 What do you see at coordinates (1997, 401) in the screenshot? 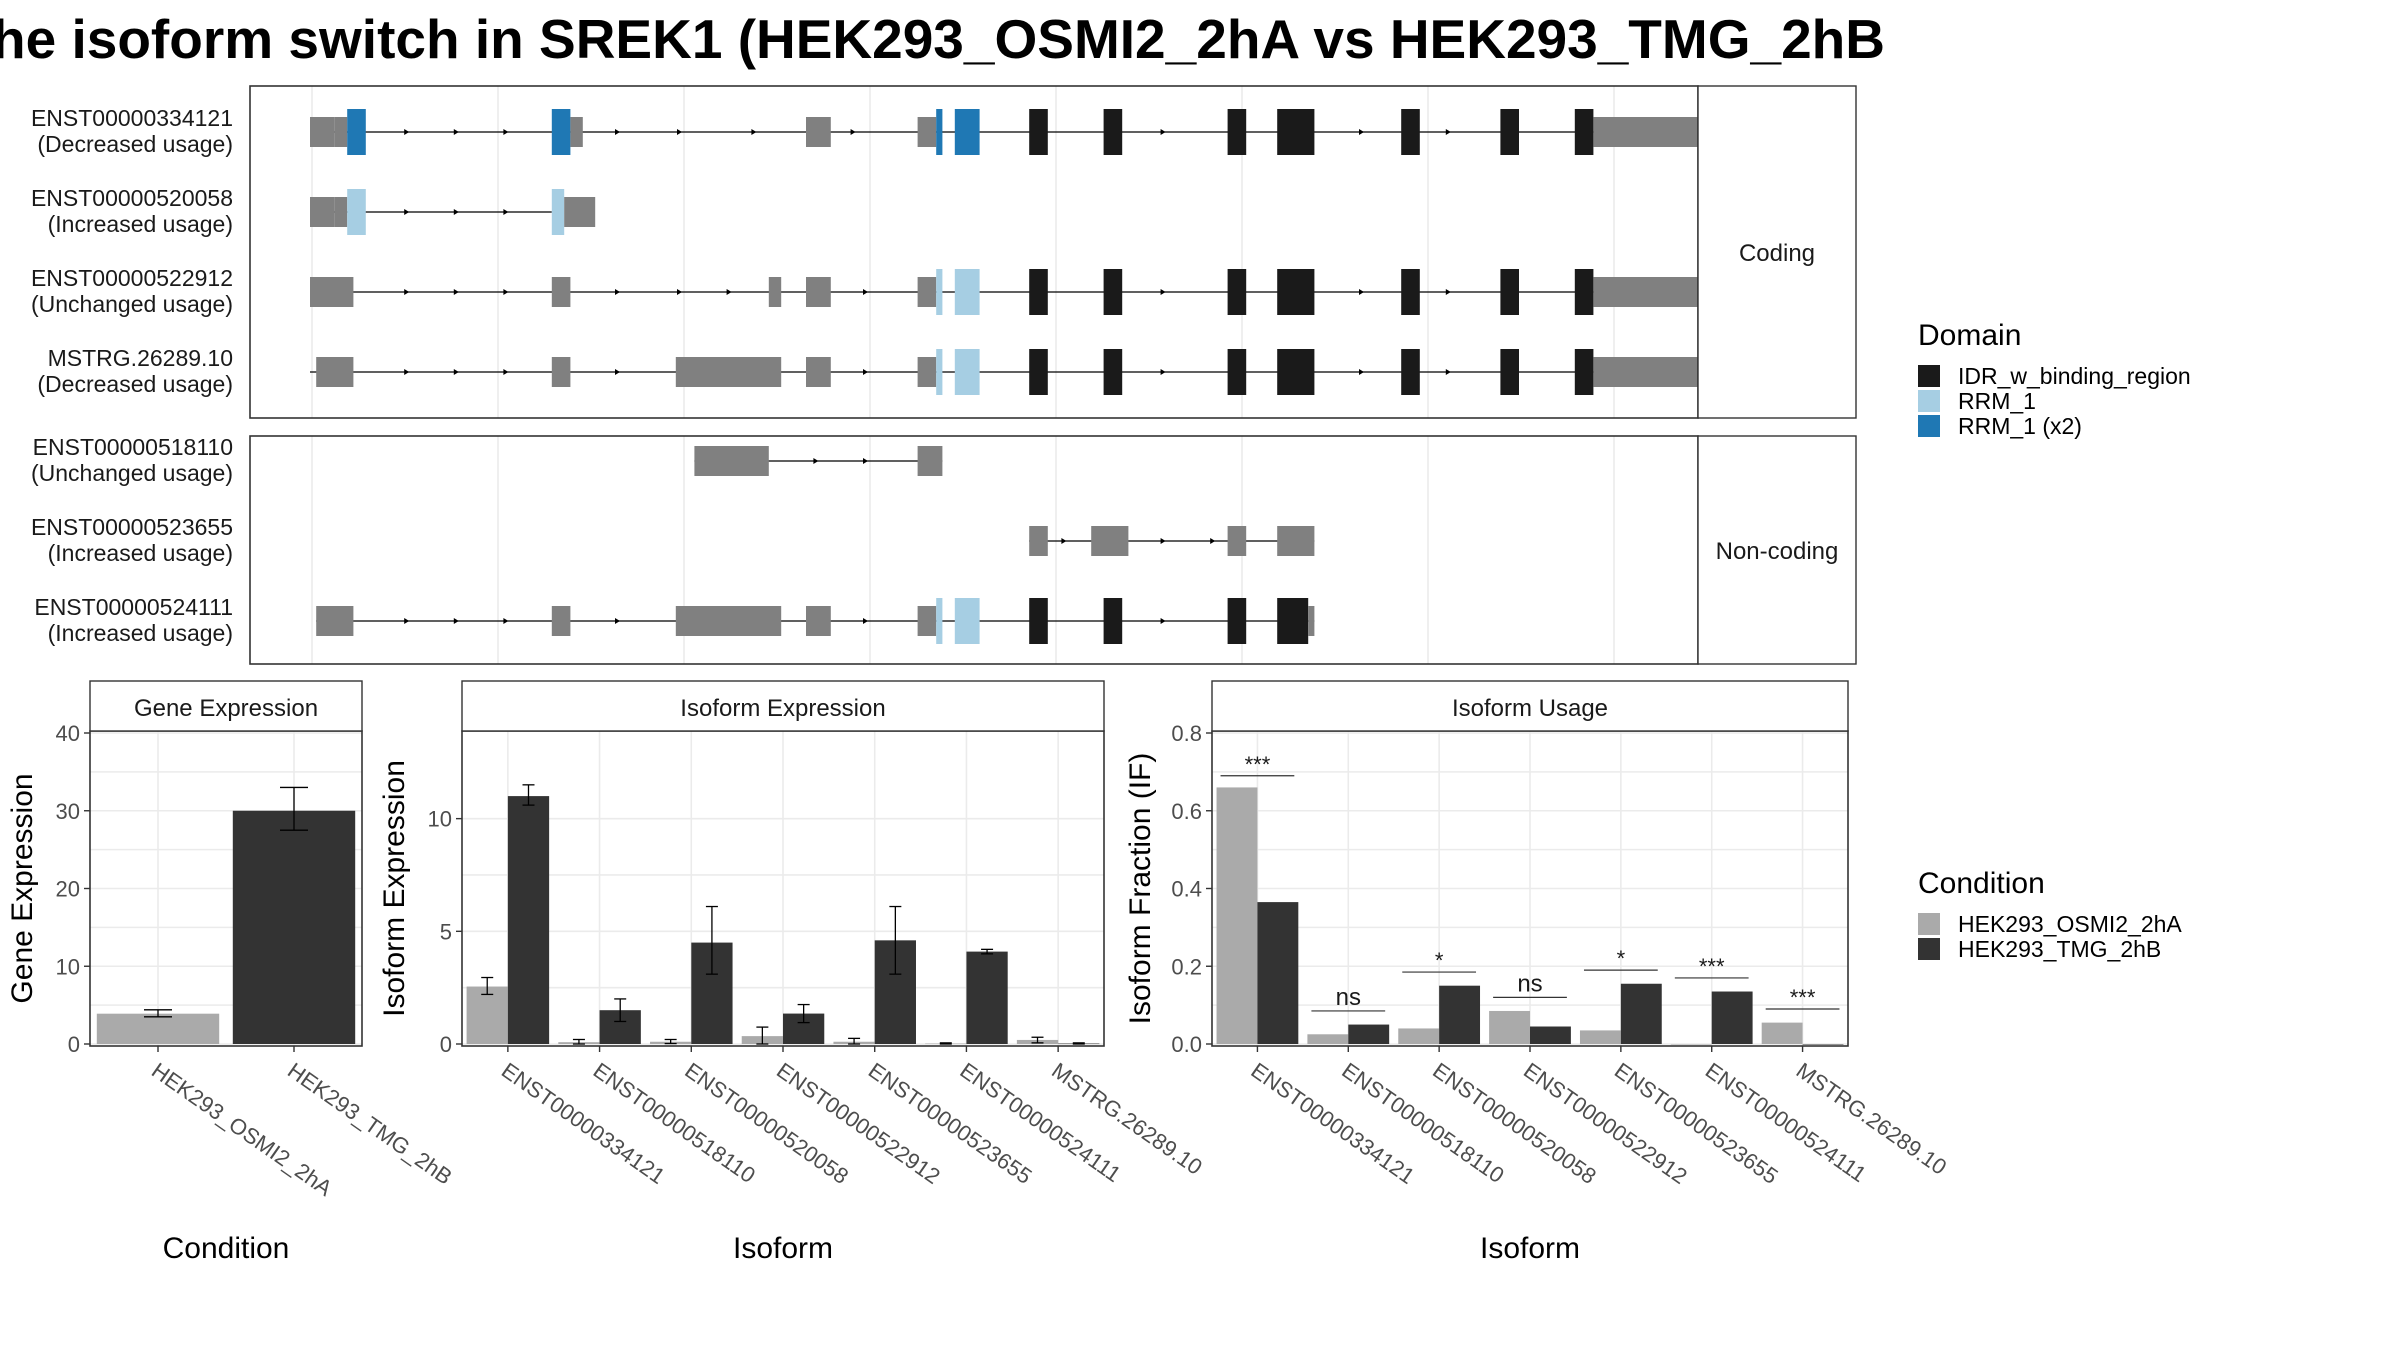
I see `legend-label: RRM_1` at bounding box center [1997, 401].